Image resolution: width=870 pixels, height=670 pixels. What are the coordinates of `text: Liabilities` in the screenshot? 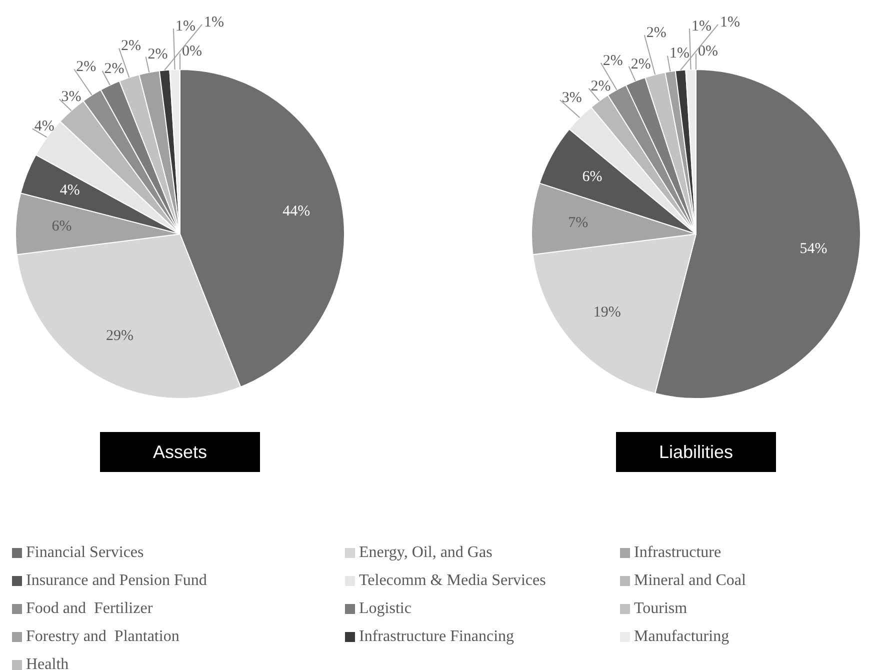 It's located at (696, 452).